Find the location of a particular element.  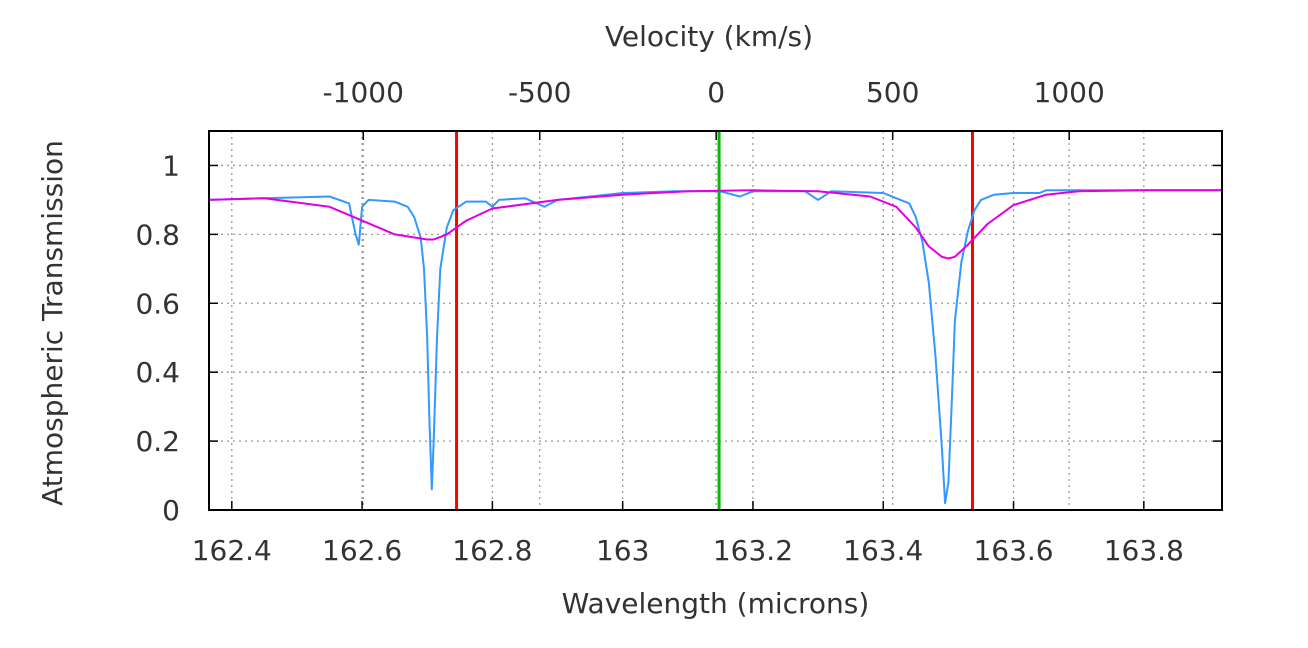

x-axis-title: Wavelength (microns) is located at coordinates (716, 603).